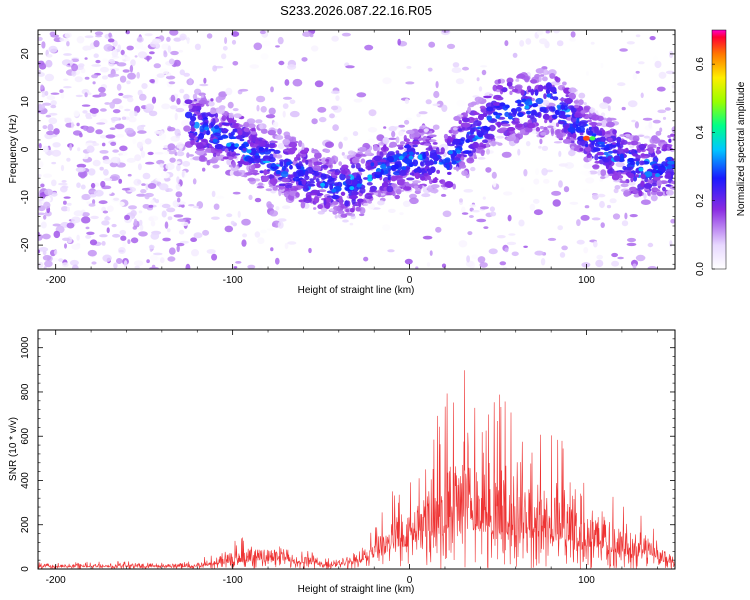 This screenshot has width=750, height=600. What do you see at coordinates (56, 280) in the screenshot?
I see `x-tick-label: -200` at bounding box center [56, 280].